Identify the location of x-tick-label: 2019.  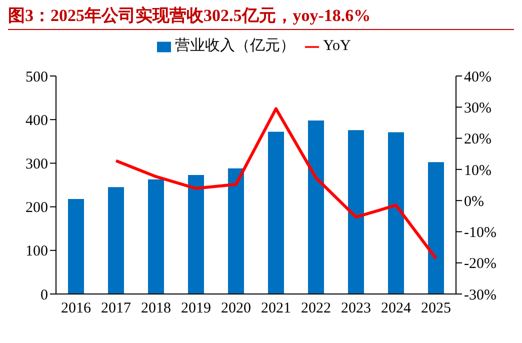
(196, 308).